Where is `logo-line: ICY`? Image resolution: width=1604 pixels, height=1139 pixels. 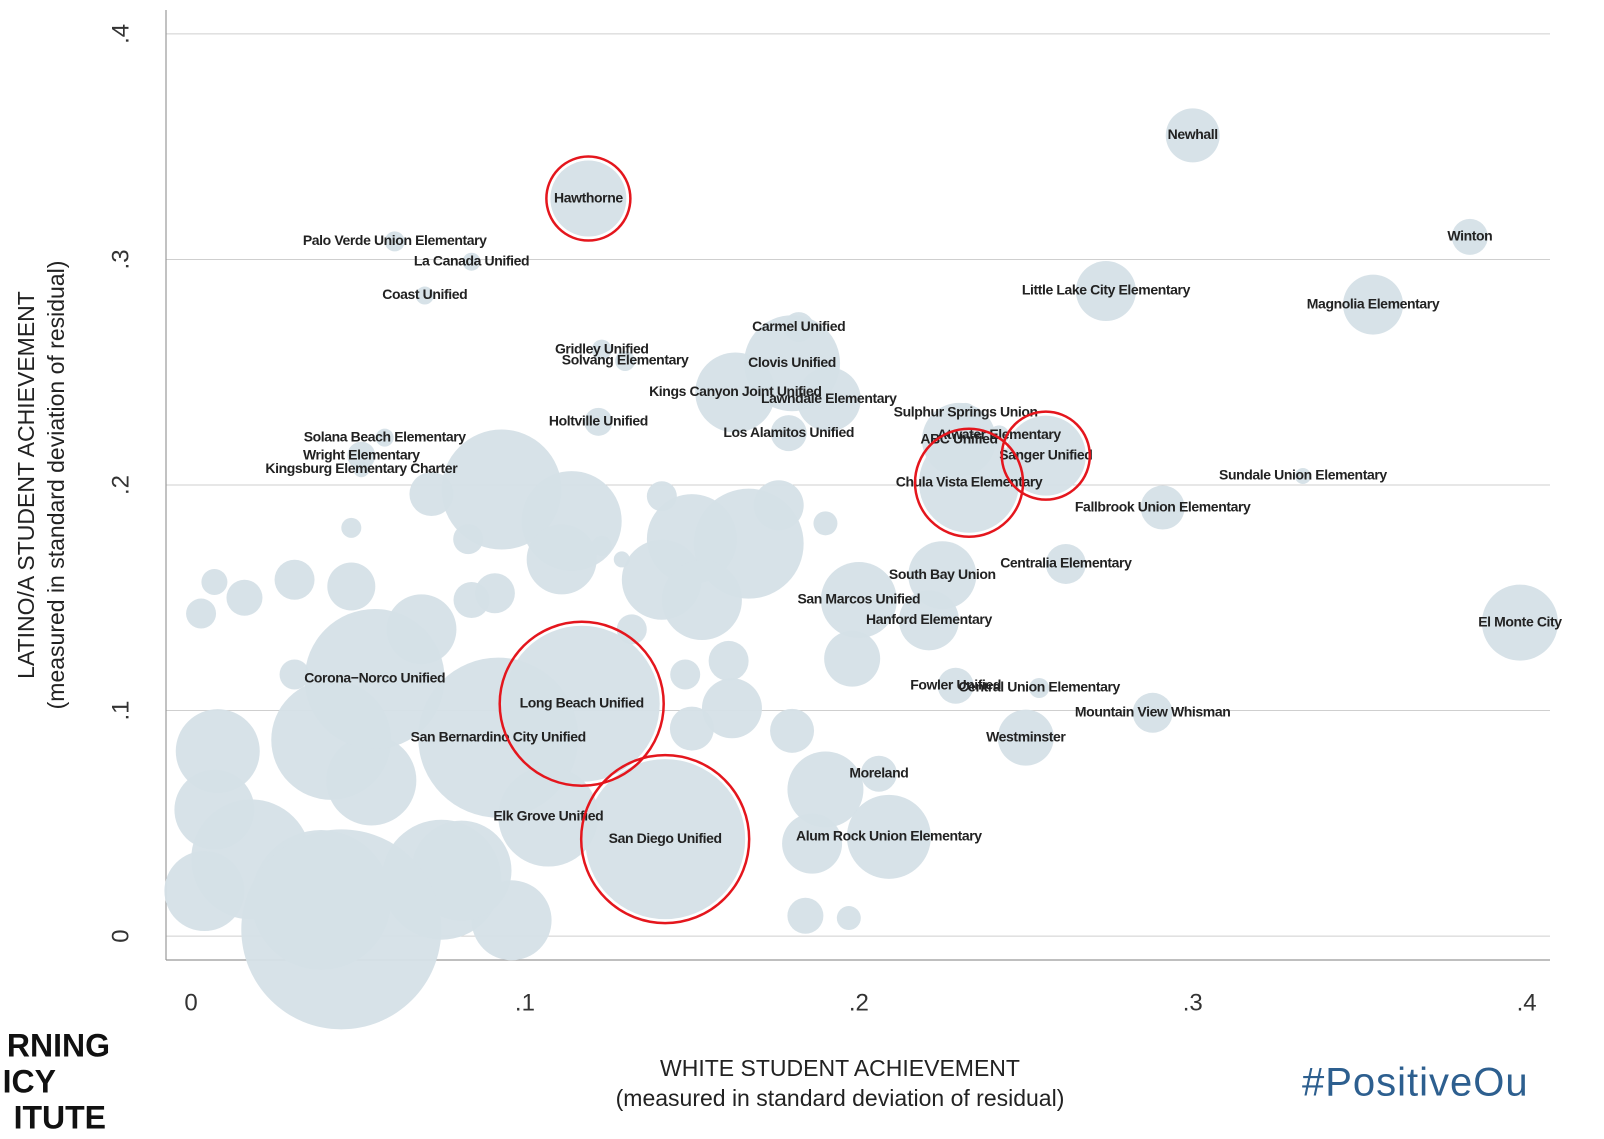
logo-line: ICY is located at coordinates (29, 1081).